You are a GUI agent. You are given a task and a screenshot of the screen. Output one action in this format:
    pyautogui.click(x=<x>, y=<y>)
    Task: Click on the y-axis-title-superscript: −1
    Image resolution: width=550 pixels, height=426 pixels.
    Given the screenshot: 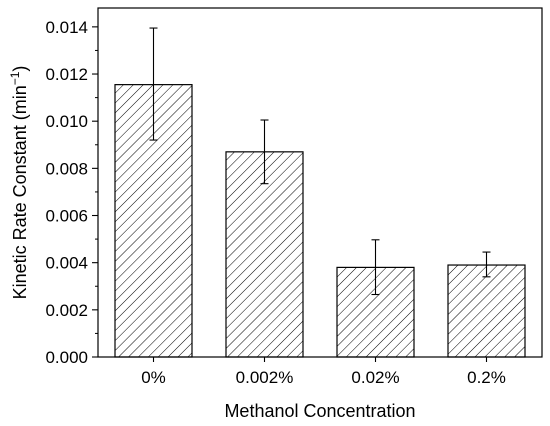 What is the action you would take?
    pyautogui.click(x=15, y=78)
    